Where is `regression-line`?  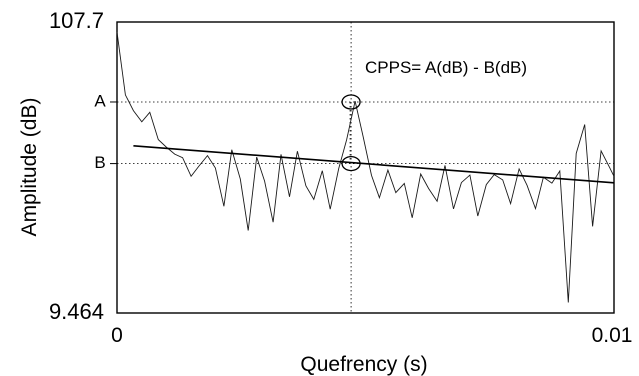
regression-line is located at coordinates (374, 164).